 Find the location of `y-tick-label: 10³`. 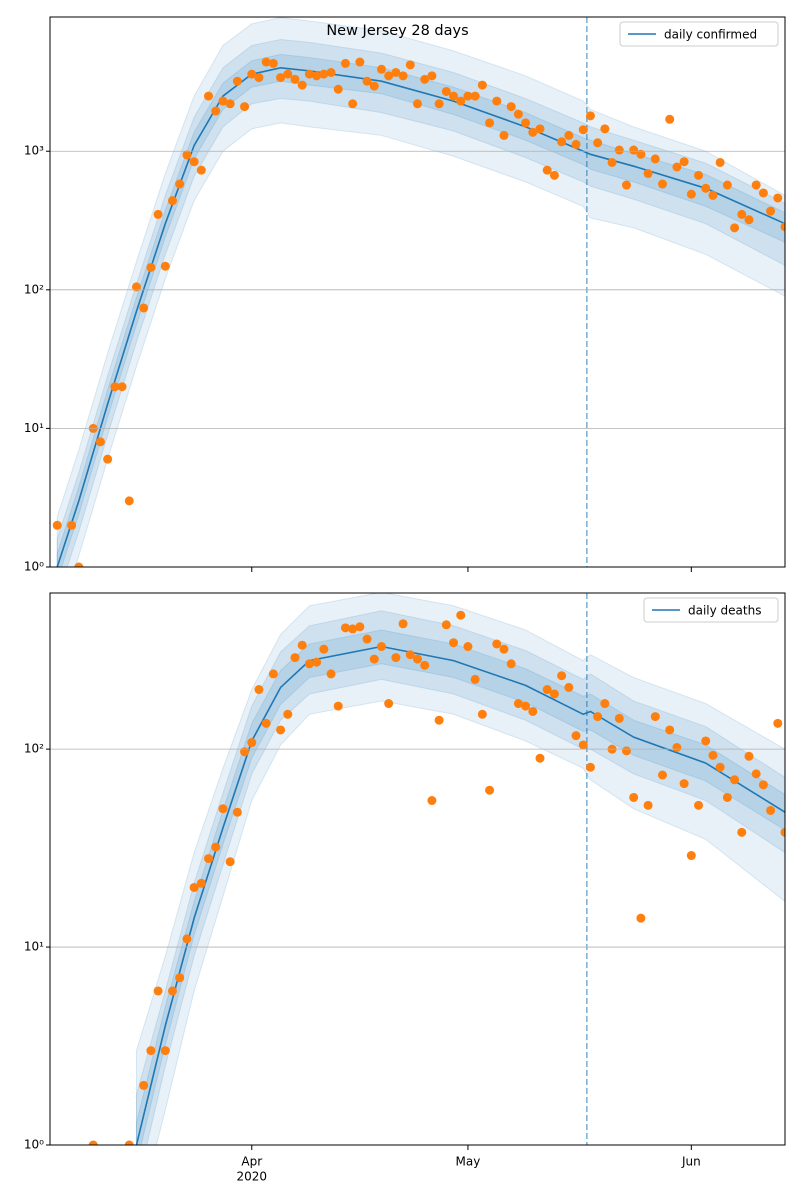

y-tick-label: 10³ is located at coordinates (34, 151).